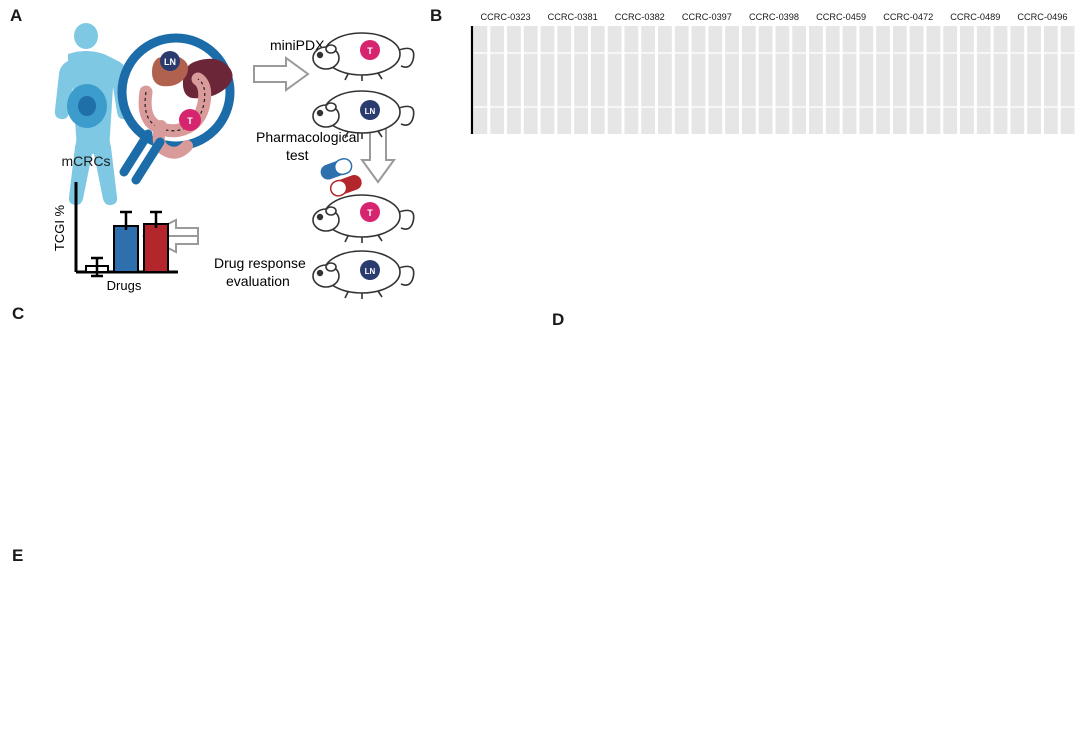  What do you see at coordinates (774, 17) in the screenshot?
I see `patient-header: CCRC-0398` at bounding box center [774, 17].